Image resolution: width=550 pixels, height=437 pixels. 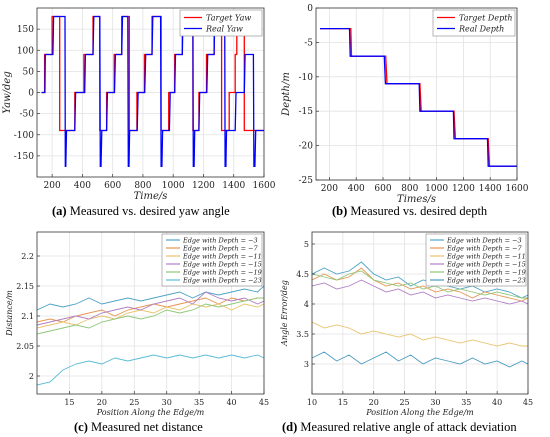 I want to click on caption-a: (a) Measured vs. desired yaw angle, so click(x=141, y=211).